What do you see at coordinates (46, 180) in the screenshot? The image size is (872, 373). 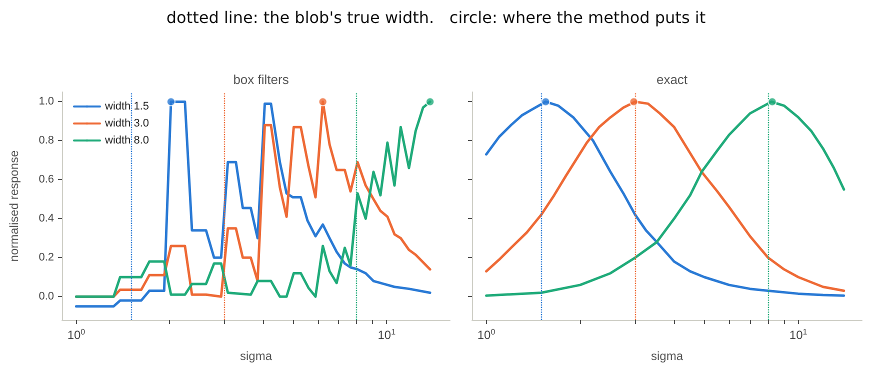 I see `y-tick-label: 0.6` at bounding box center [46, 180].